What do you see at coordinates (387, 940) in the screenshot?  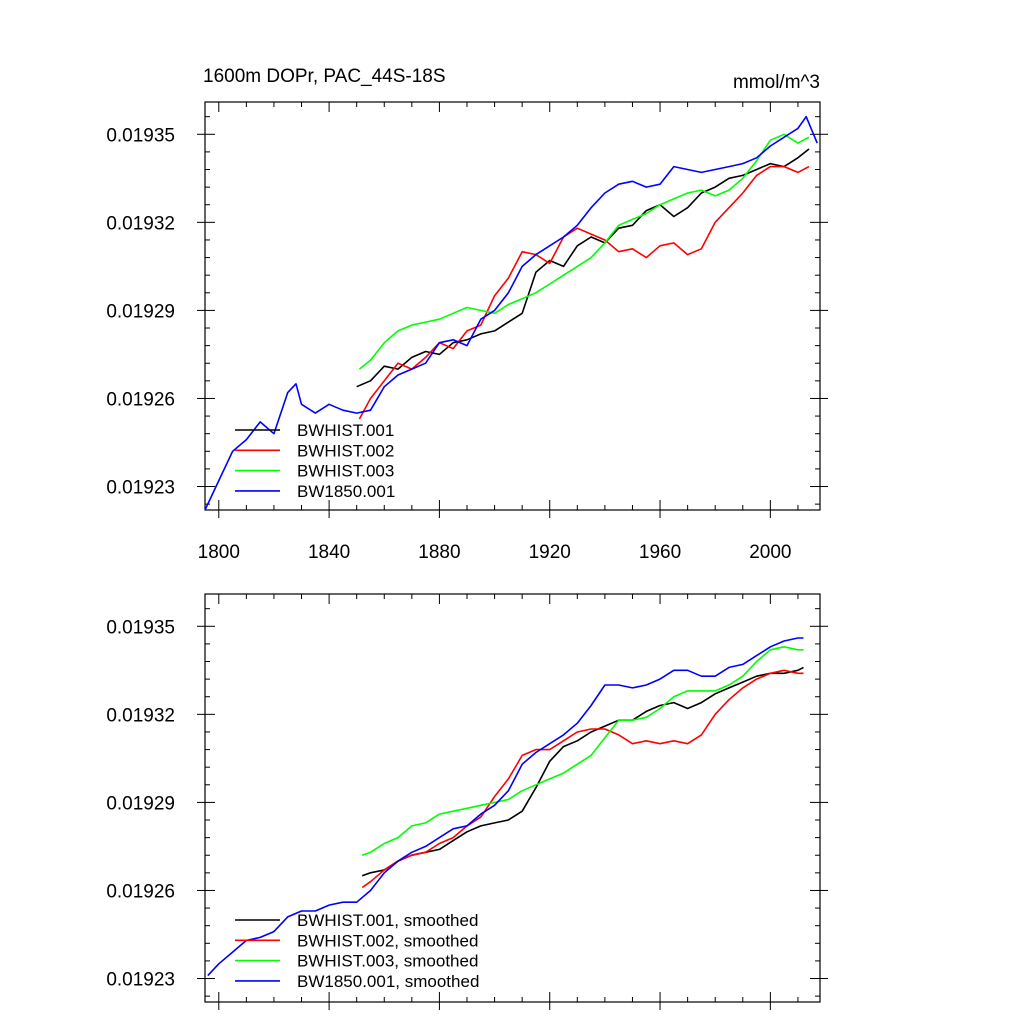 I see `legend-label: BWHIST.002, smoothed` at bounding box center [387, 940].